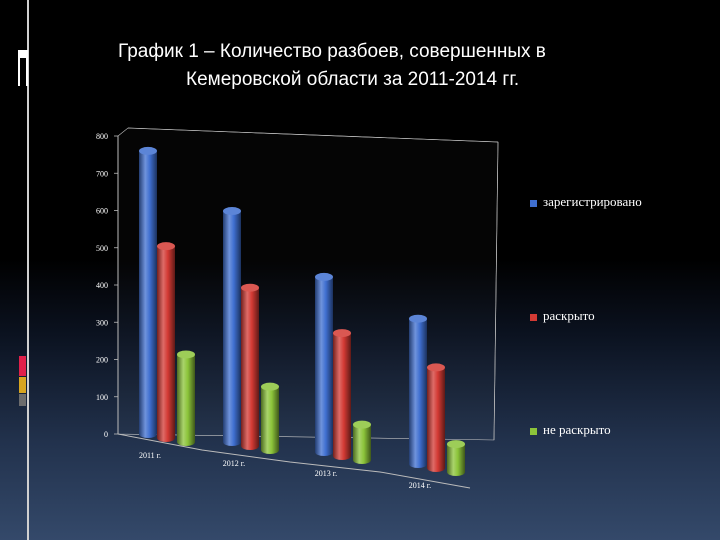 The width and height of the screenshot is (720, 540). Describe the element at coordinates (102, 211) in the screenshot. I see `y-tick-label: 600` at that location.